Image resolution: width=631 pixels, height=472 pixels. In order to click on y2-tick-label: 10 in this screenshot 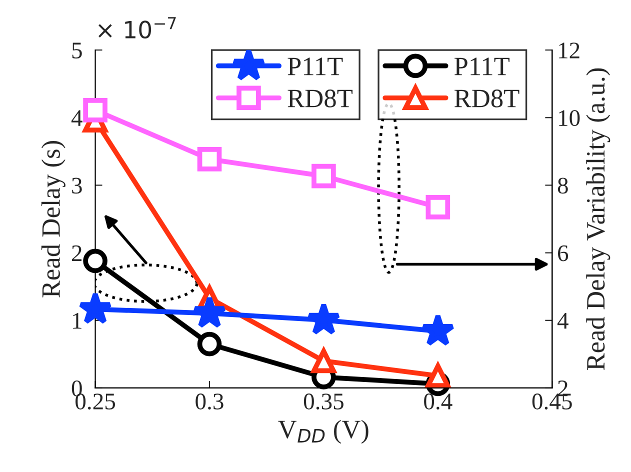, I will do `click(569, 118)`.